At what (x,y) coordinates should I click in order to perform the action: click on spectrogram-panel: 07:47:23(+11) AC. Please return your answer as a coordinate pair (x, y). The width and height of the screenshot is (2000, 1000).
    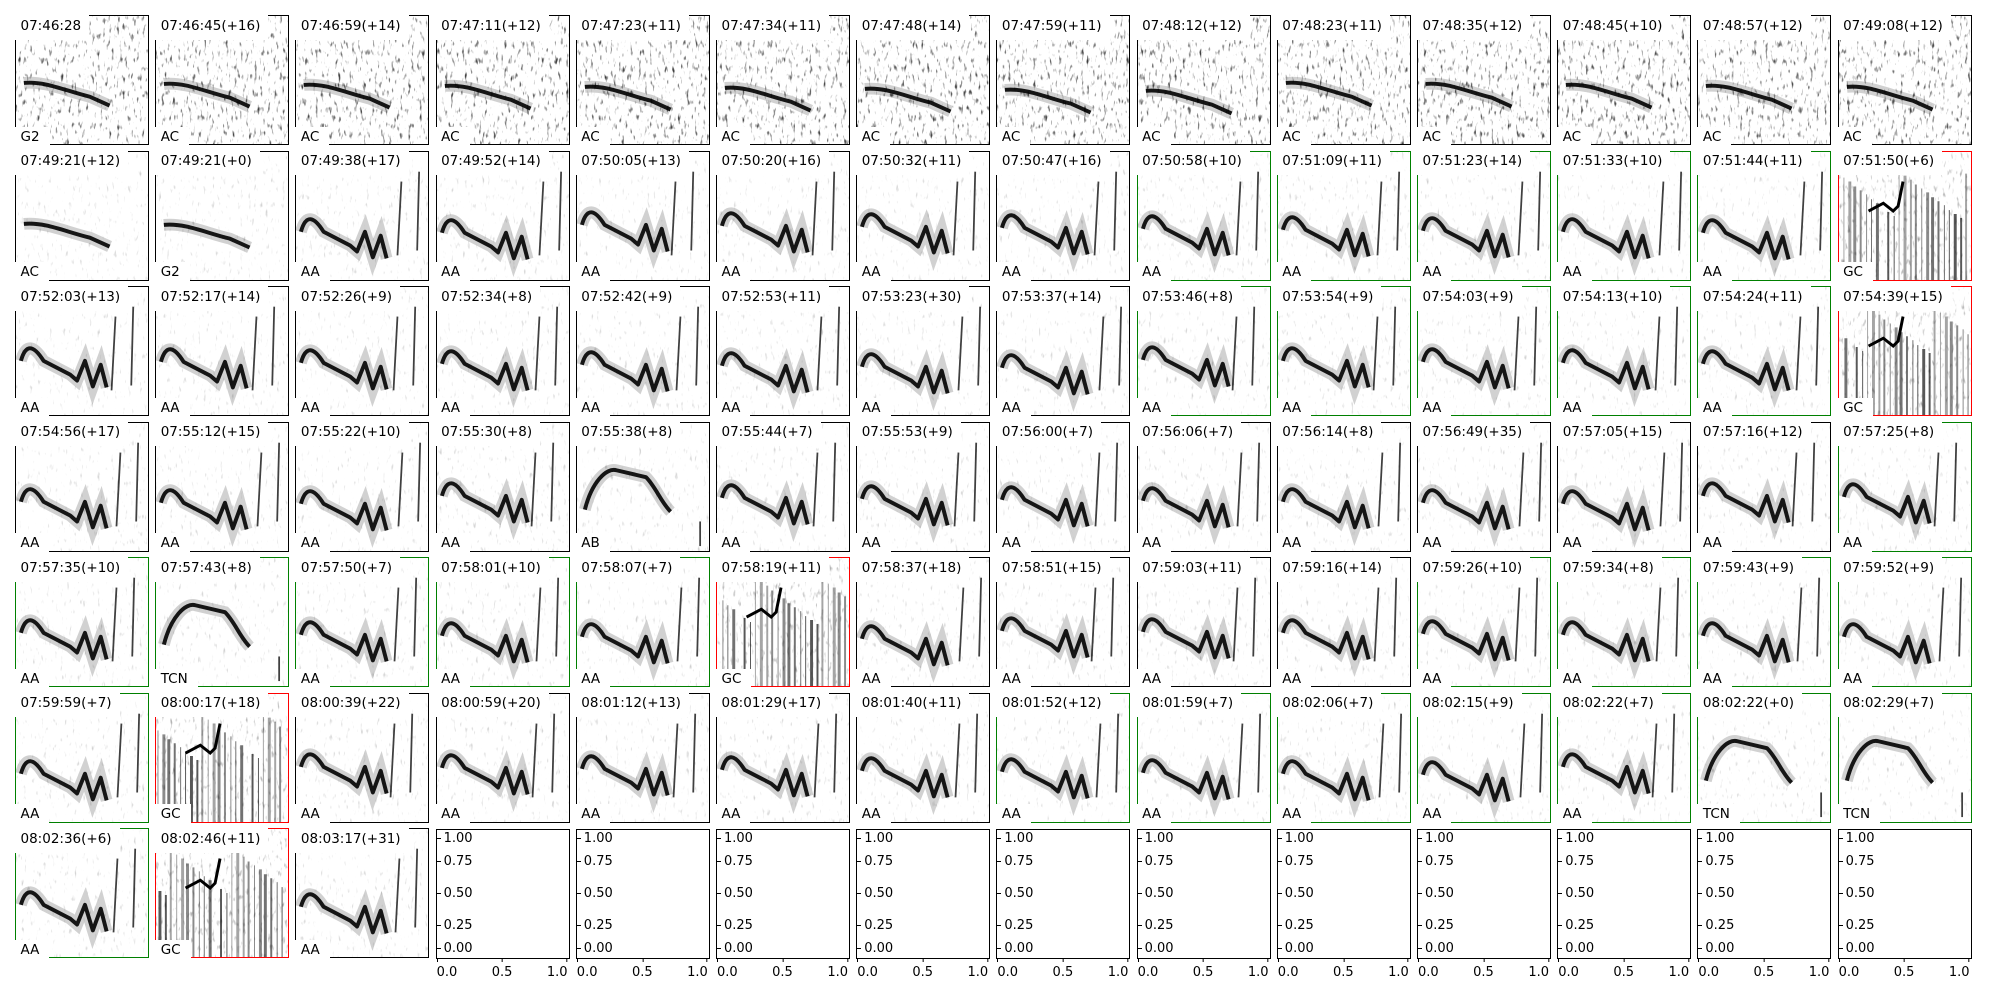
    Looking at the image, I should click on (642, 80).